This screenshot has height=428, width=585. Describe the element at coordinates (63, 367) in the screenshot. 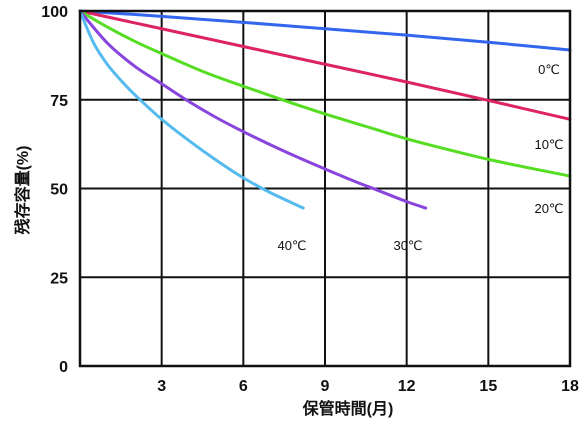

I see `y-tick-label: 0` at that location.